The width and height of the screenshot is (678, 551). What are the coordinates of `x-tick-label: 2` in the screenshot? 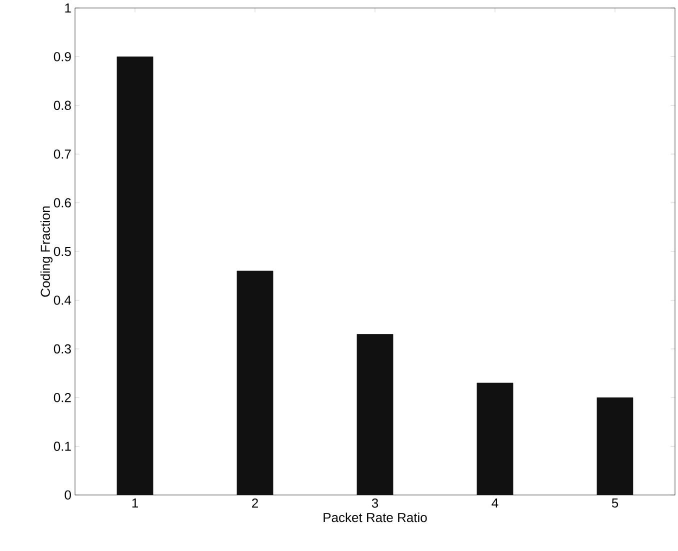 It's located at (255, 503).